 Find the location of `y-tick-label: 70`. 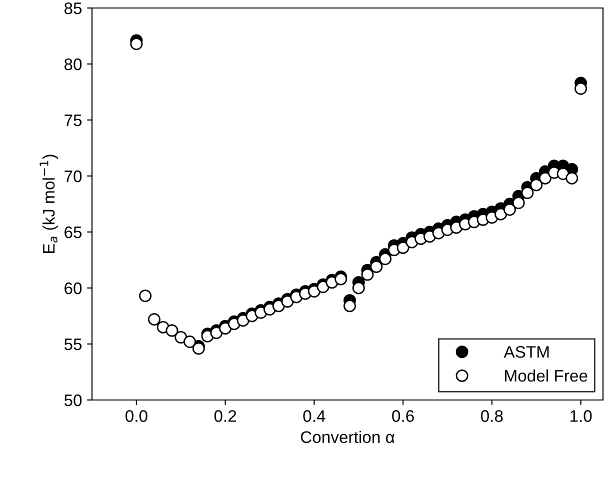

y-tick-label: 70 is located at coordinates (73, 176).